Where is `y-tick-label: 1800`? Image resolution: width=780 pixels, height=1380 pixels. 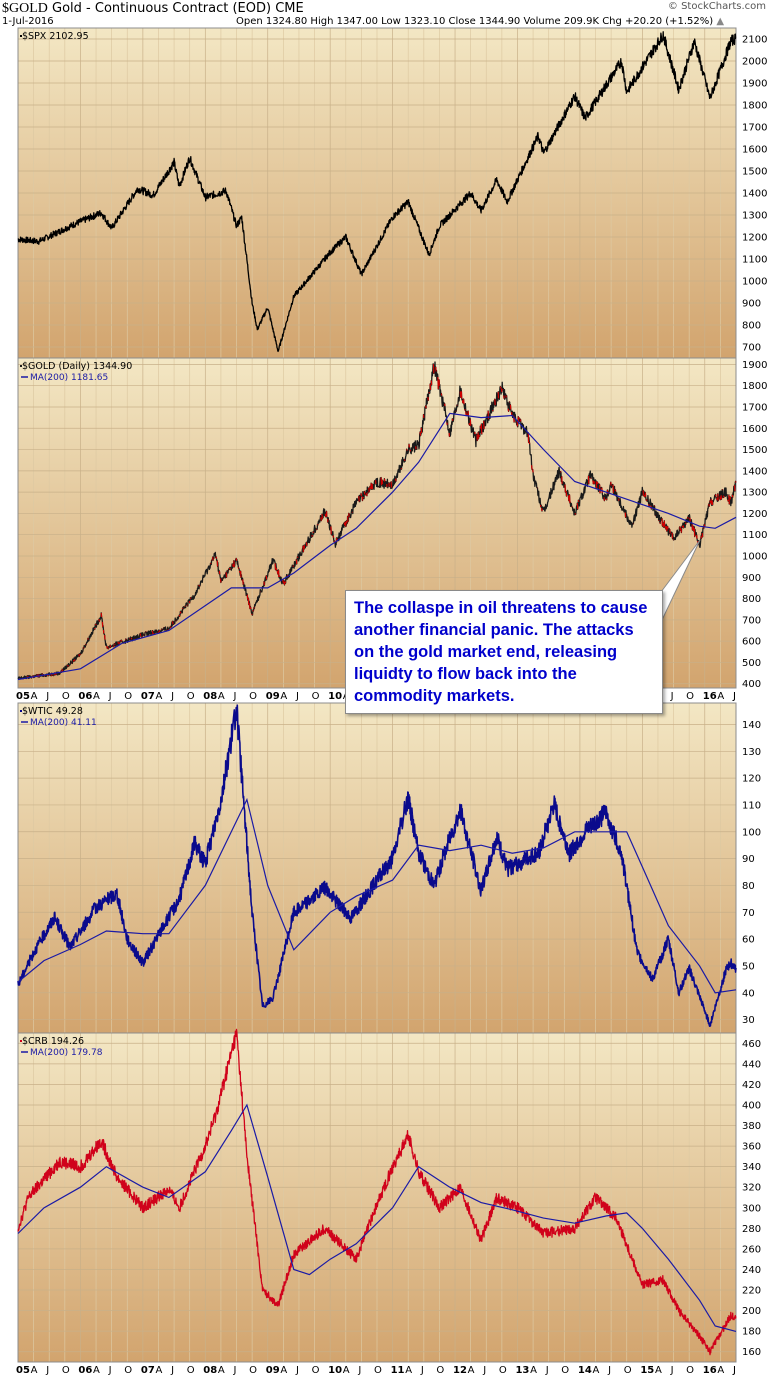
y-tick-label: 1800 is located at coordinates (754, 106).